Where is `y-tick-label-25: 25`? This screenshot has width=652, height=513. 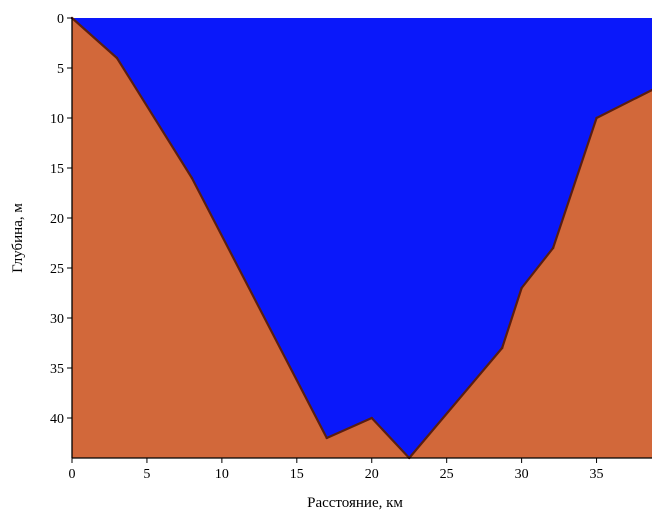
y-tick-label-25: 25 is located at coordinates (57, 269).